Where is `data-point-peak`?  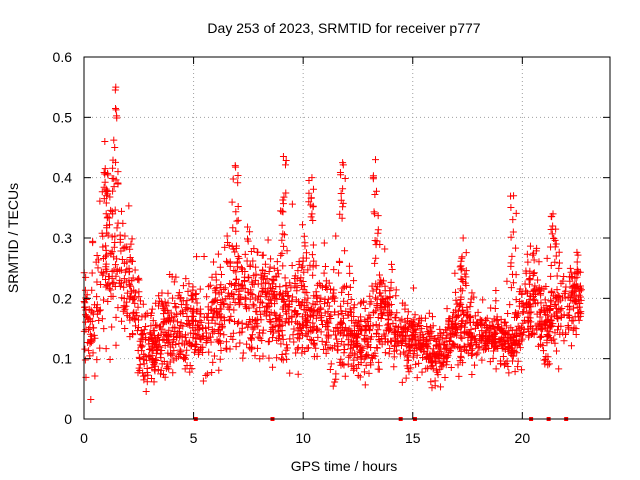 data-point-peak is located at coordinates (283, 157).